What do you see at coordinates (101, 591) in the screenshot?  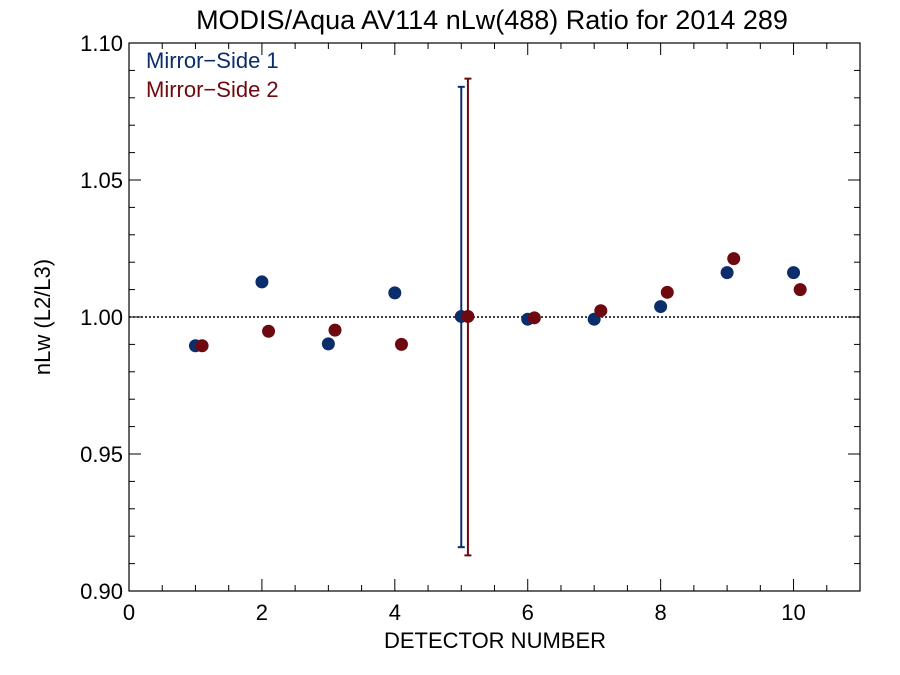 I see `y-tick-label: 0.90` at bounding box center [101, 591].